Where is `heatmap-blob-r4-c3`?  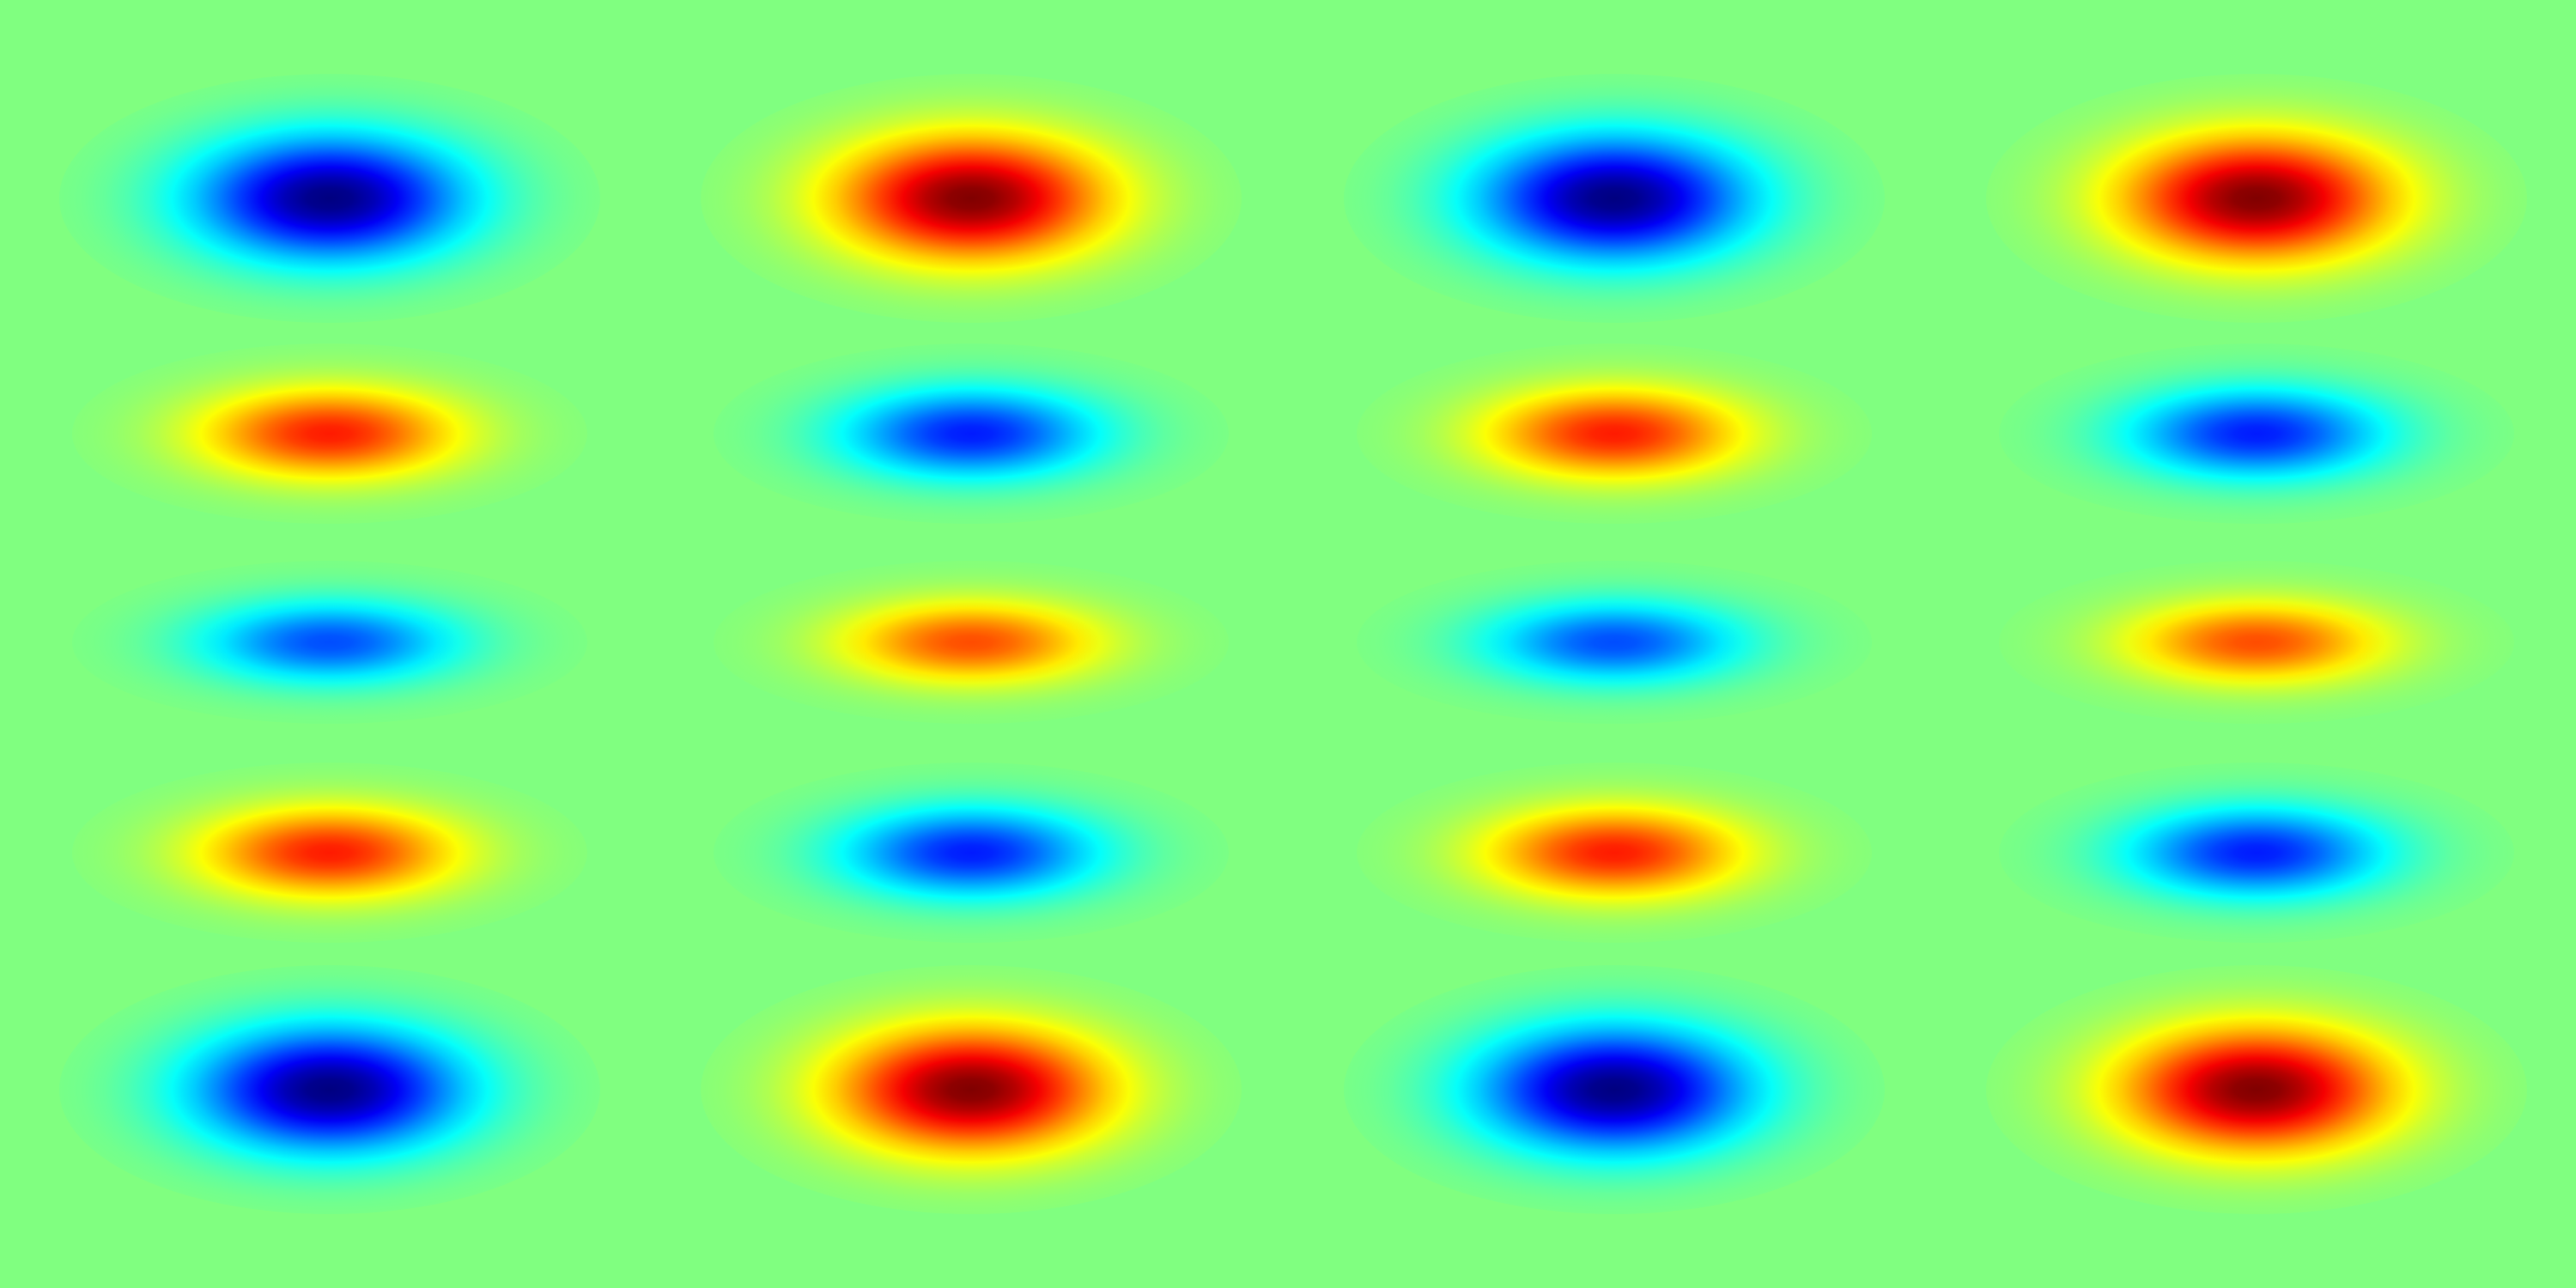
heatmap-blob-r4-c3 is located at coordinates (1614, 852).